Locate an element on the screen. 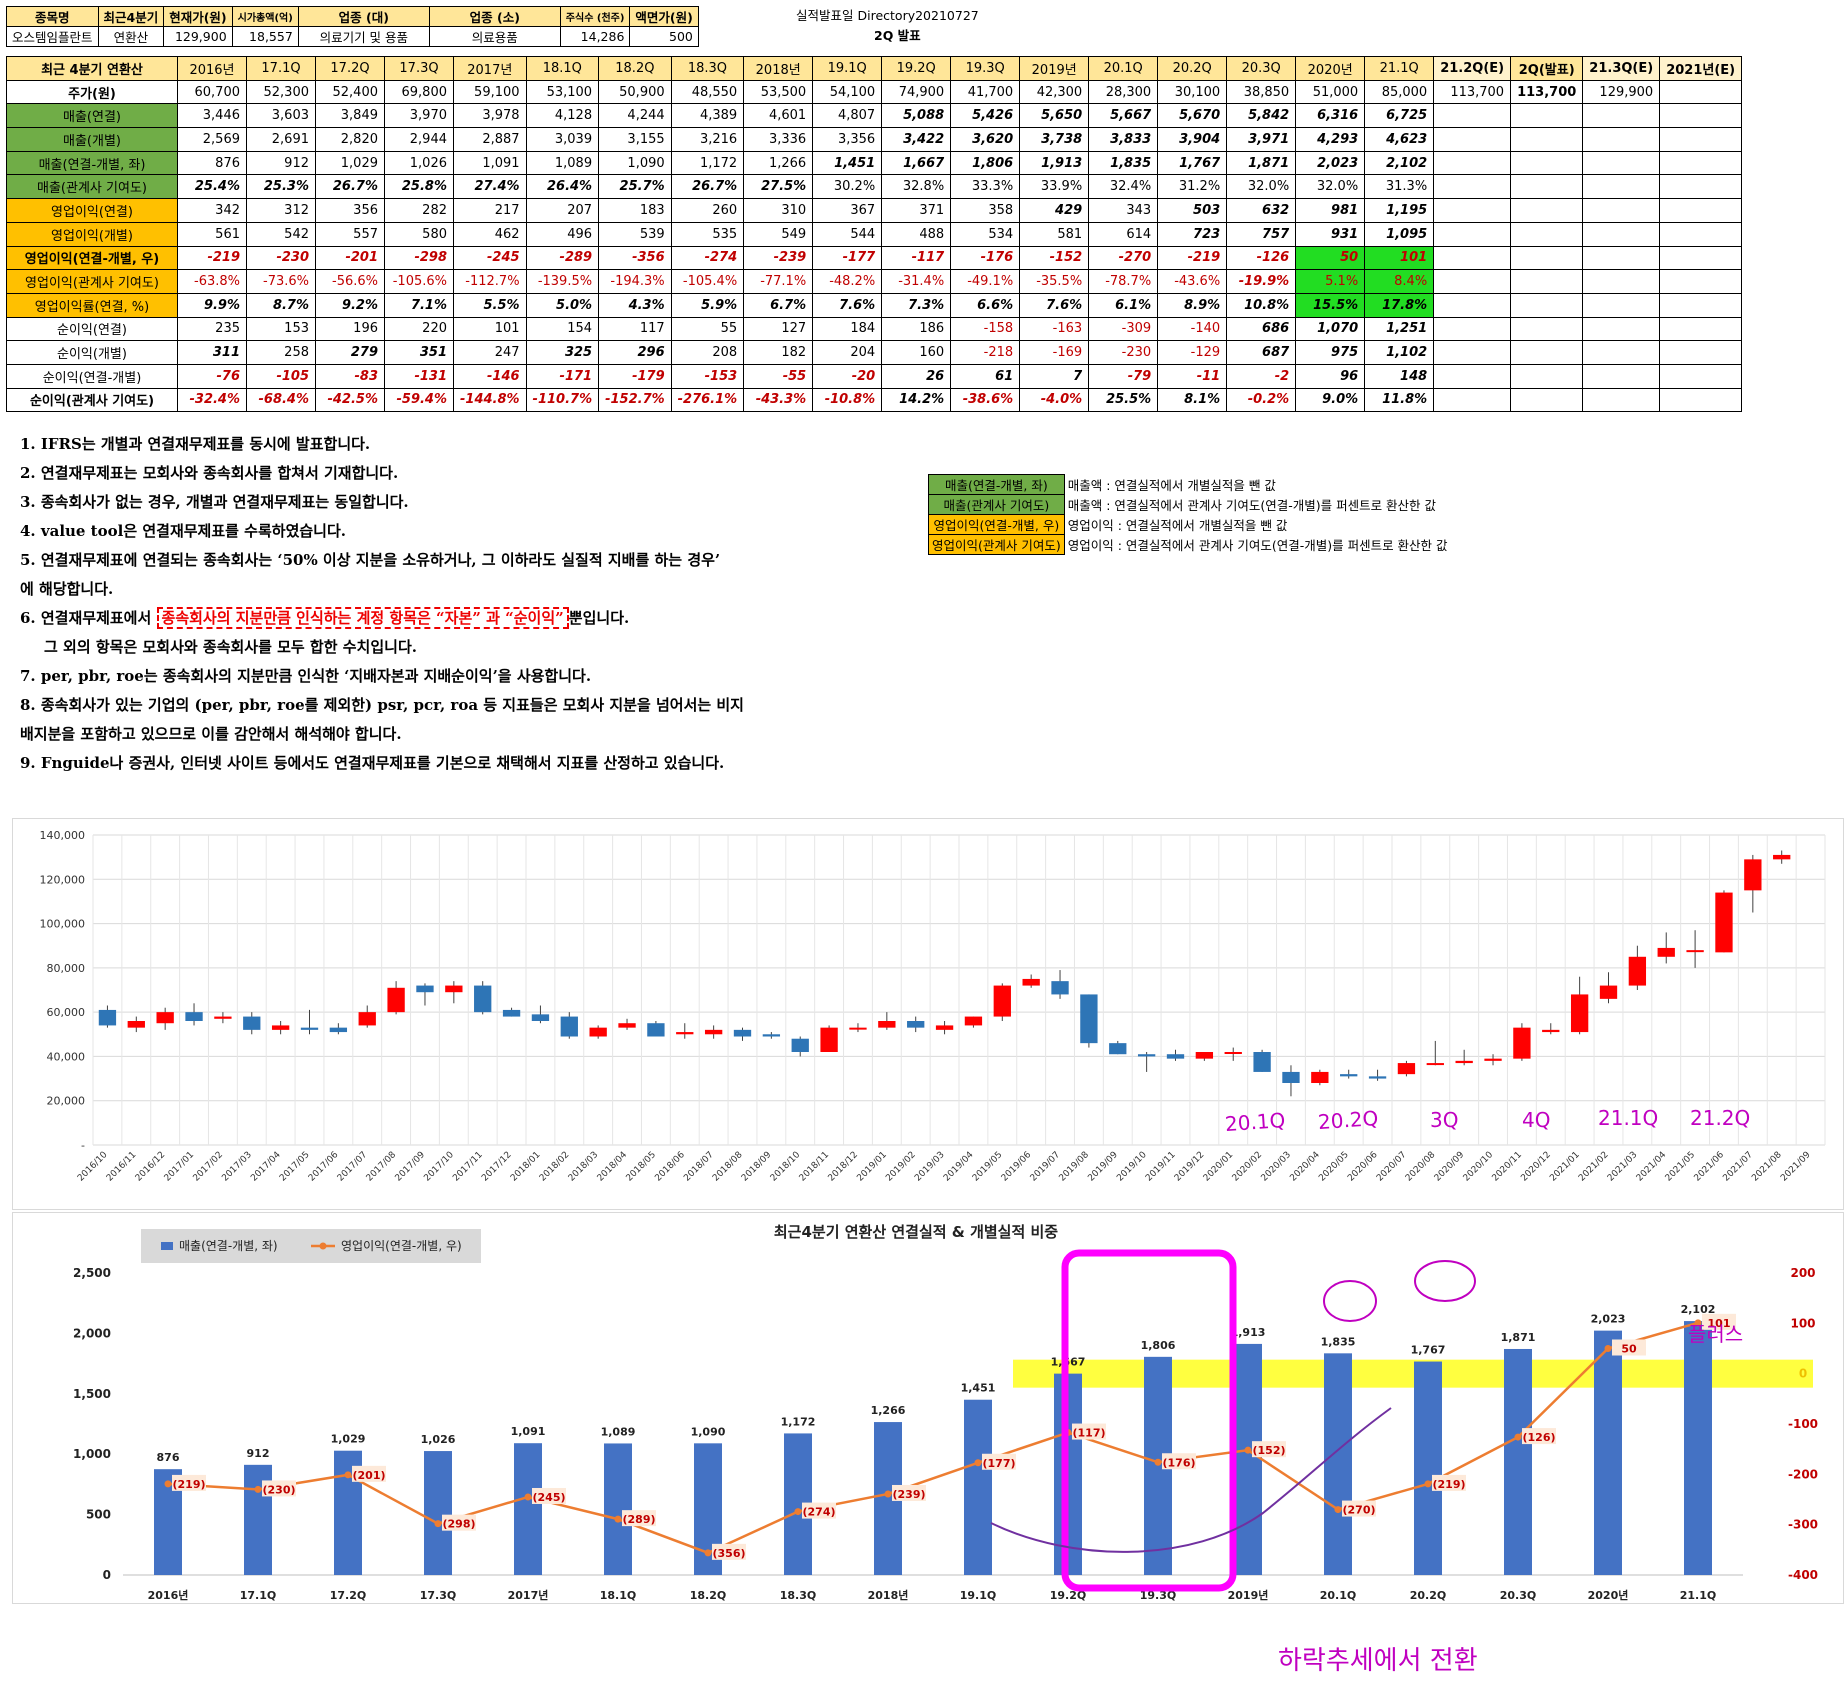 The height and width of the screenshot is (1689, 1845). legend-swatch is located at coordinates (167, 1246).